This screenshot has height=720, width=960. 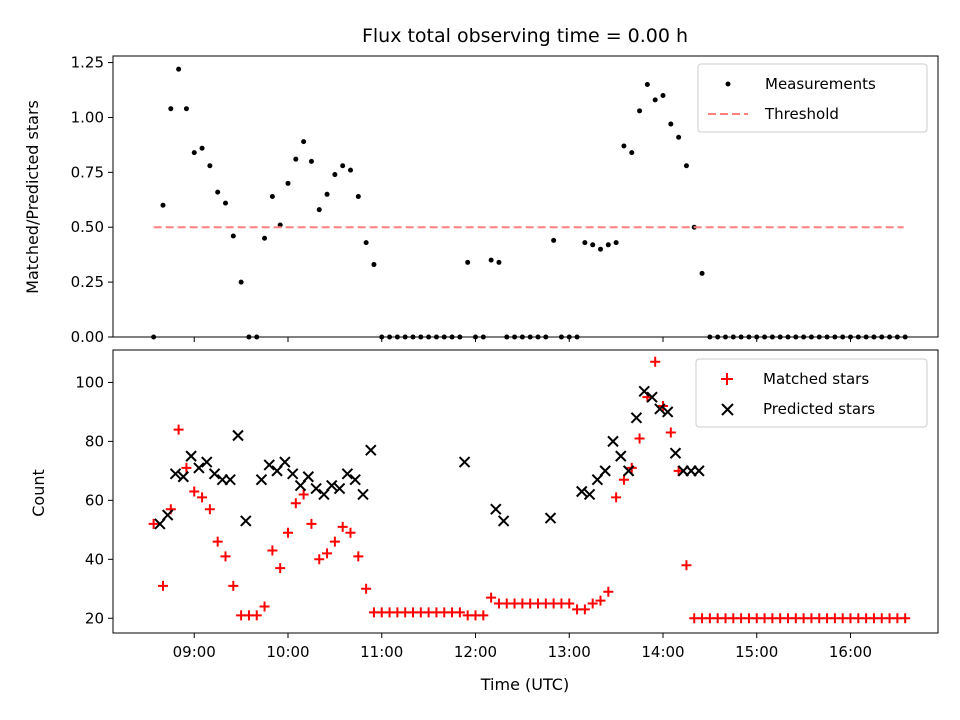 I want to click on bottom-y-tick-label: 80, so click(x=94, y=441).